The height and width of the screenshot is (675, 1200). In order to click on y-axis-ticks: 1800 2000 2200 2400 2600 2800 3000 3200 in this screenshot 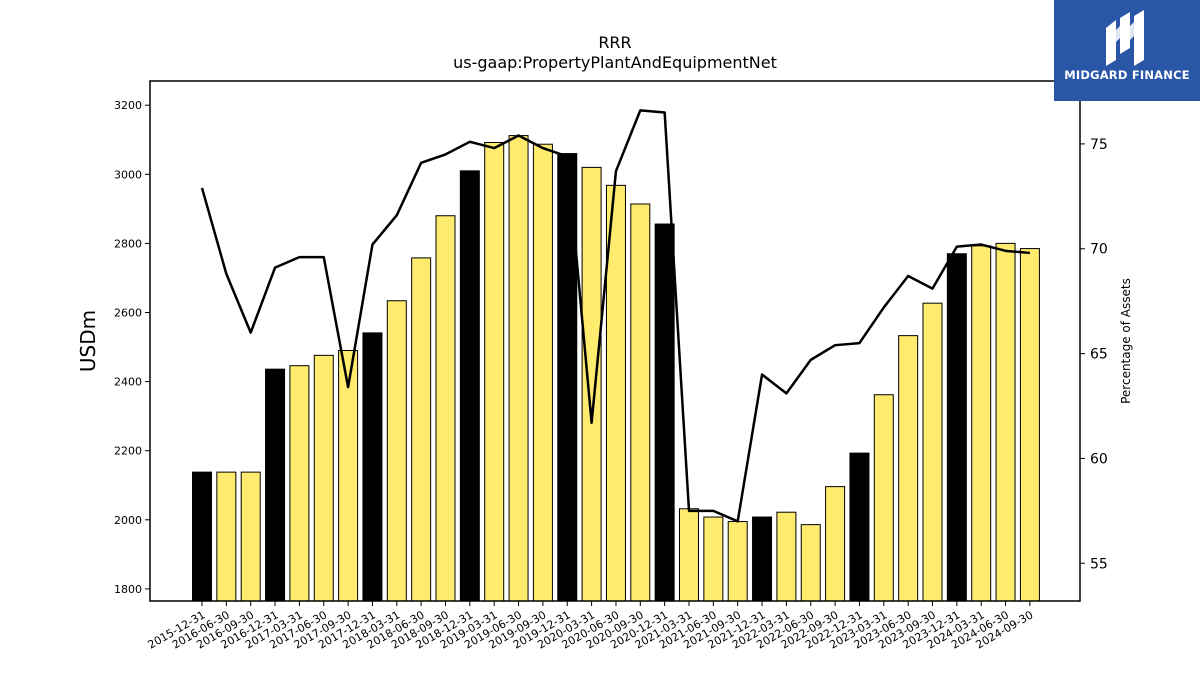, I will do `click(132, 347)`.